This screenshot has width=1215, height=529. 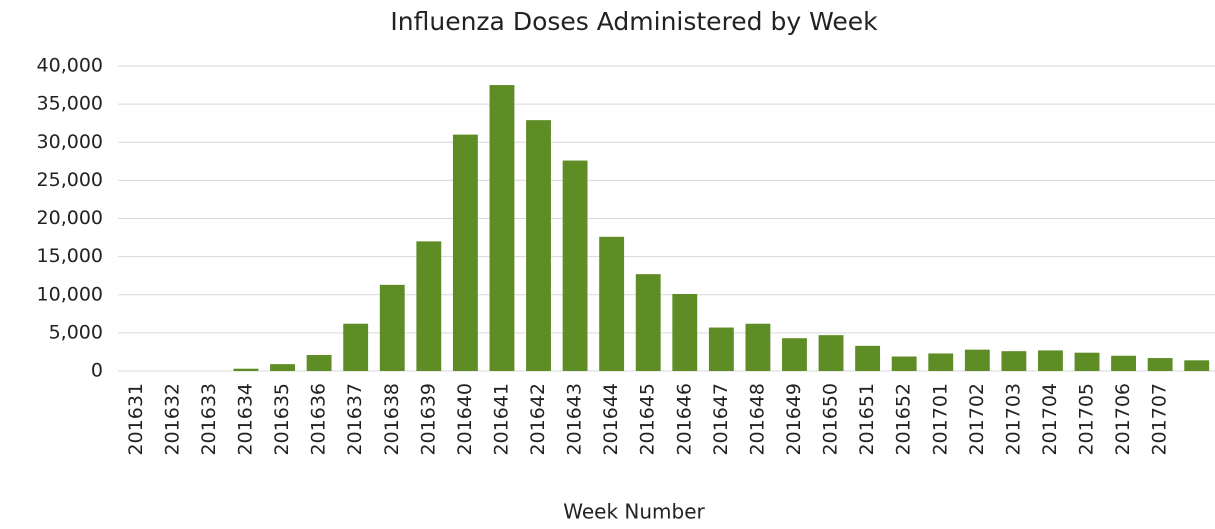 What do you see at coordinates (97, 371) in the screenshot?
I see `y-tick-label: 0` at bounding box center [97, 371].